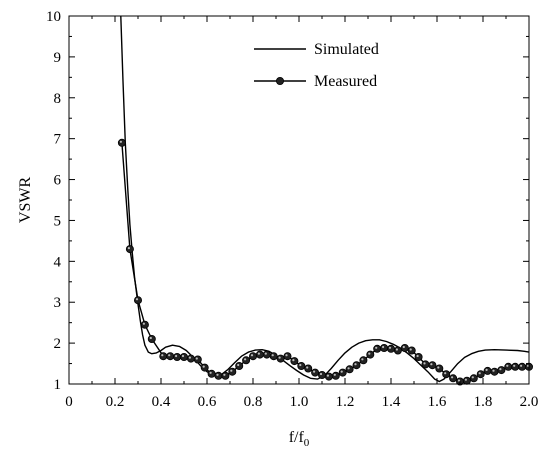  I want to click on legend-marker, so click(279, 81).